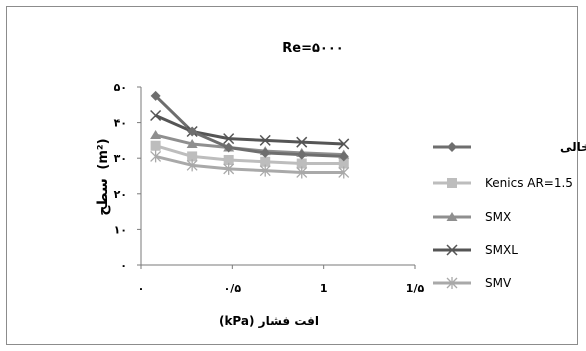 This screenshot has height=351, width=586. What do you see at coordinates (233, 288) in the screenshot?
I see `x-tick-label: ۰/۵` at bounding box center [233, 288].